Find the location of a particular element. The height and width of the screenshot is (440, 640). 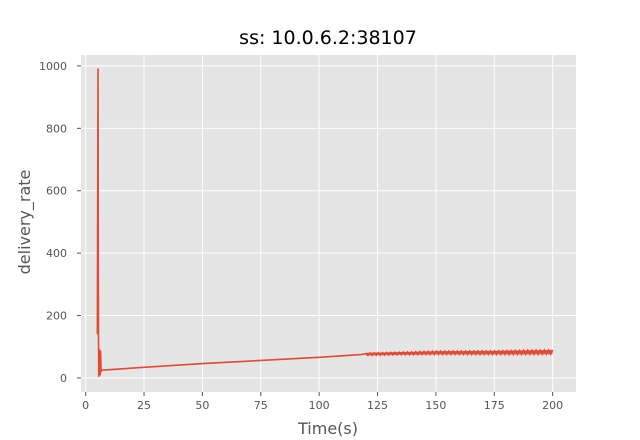

x-tick-label: 150 is located at coordinates (435, 405).